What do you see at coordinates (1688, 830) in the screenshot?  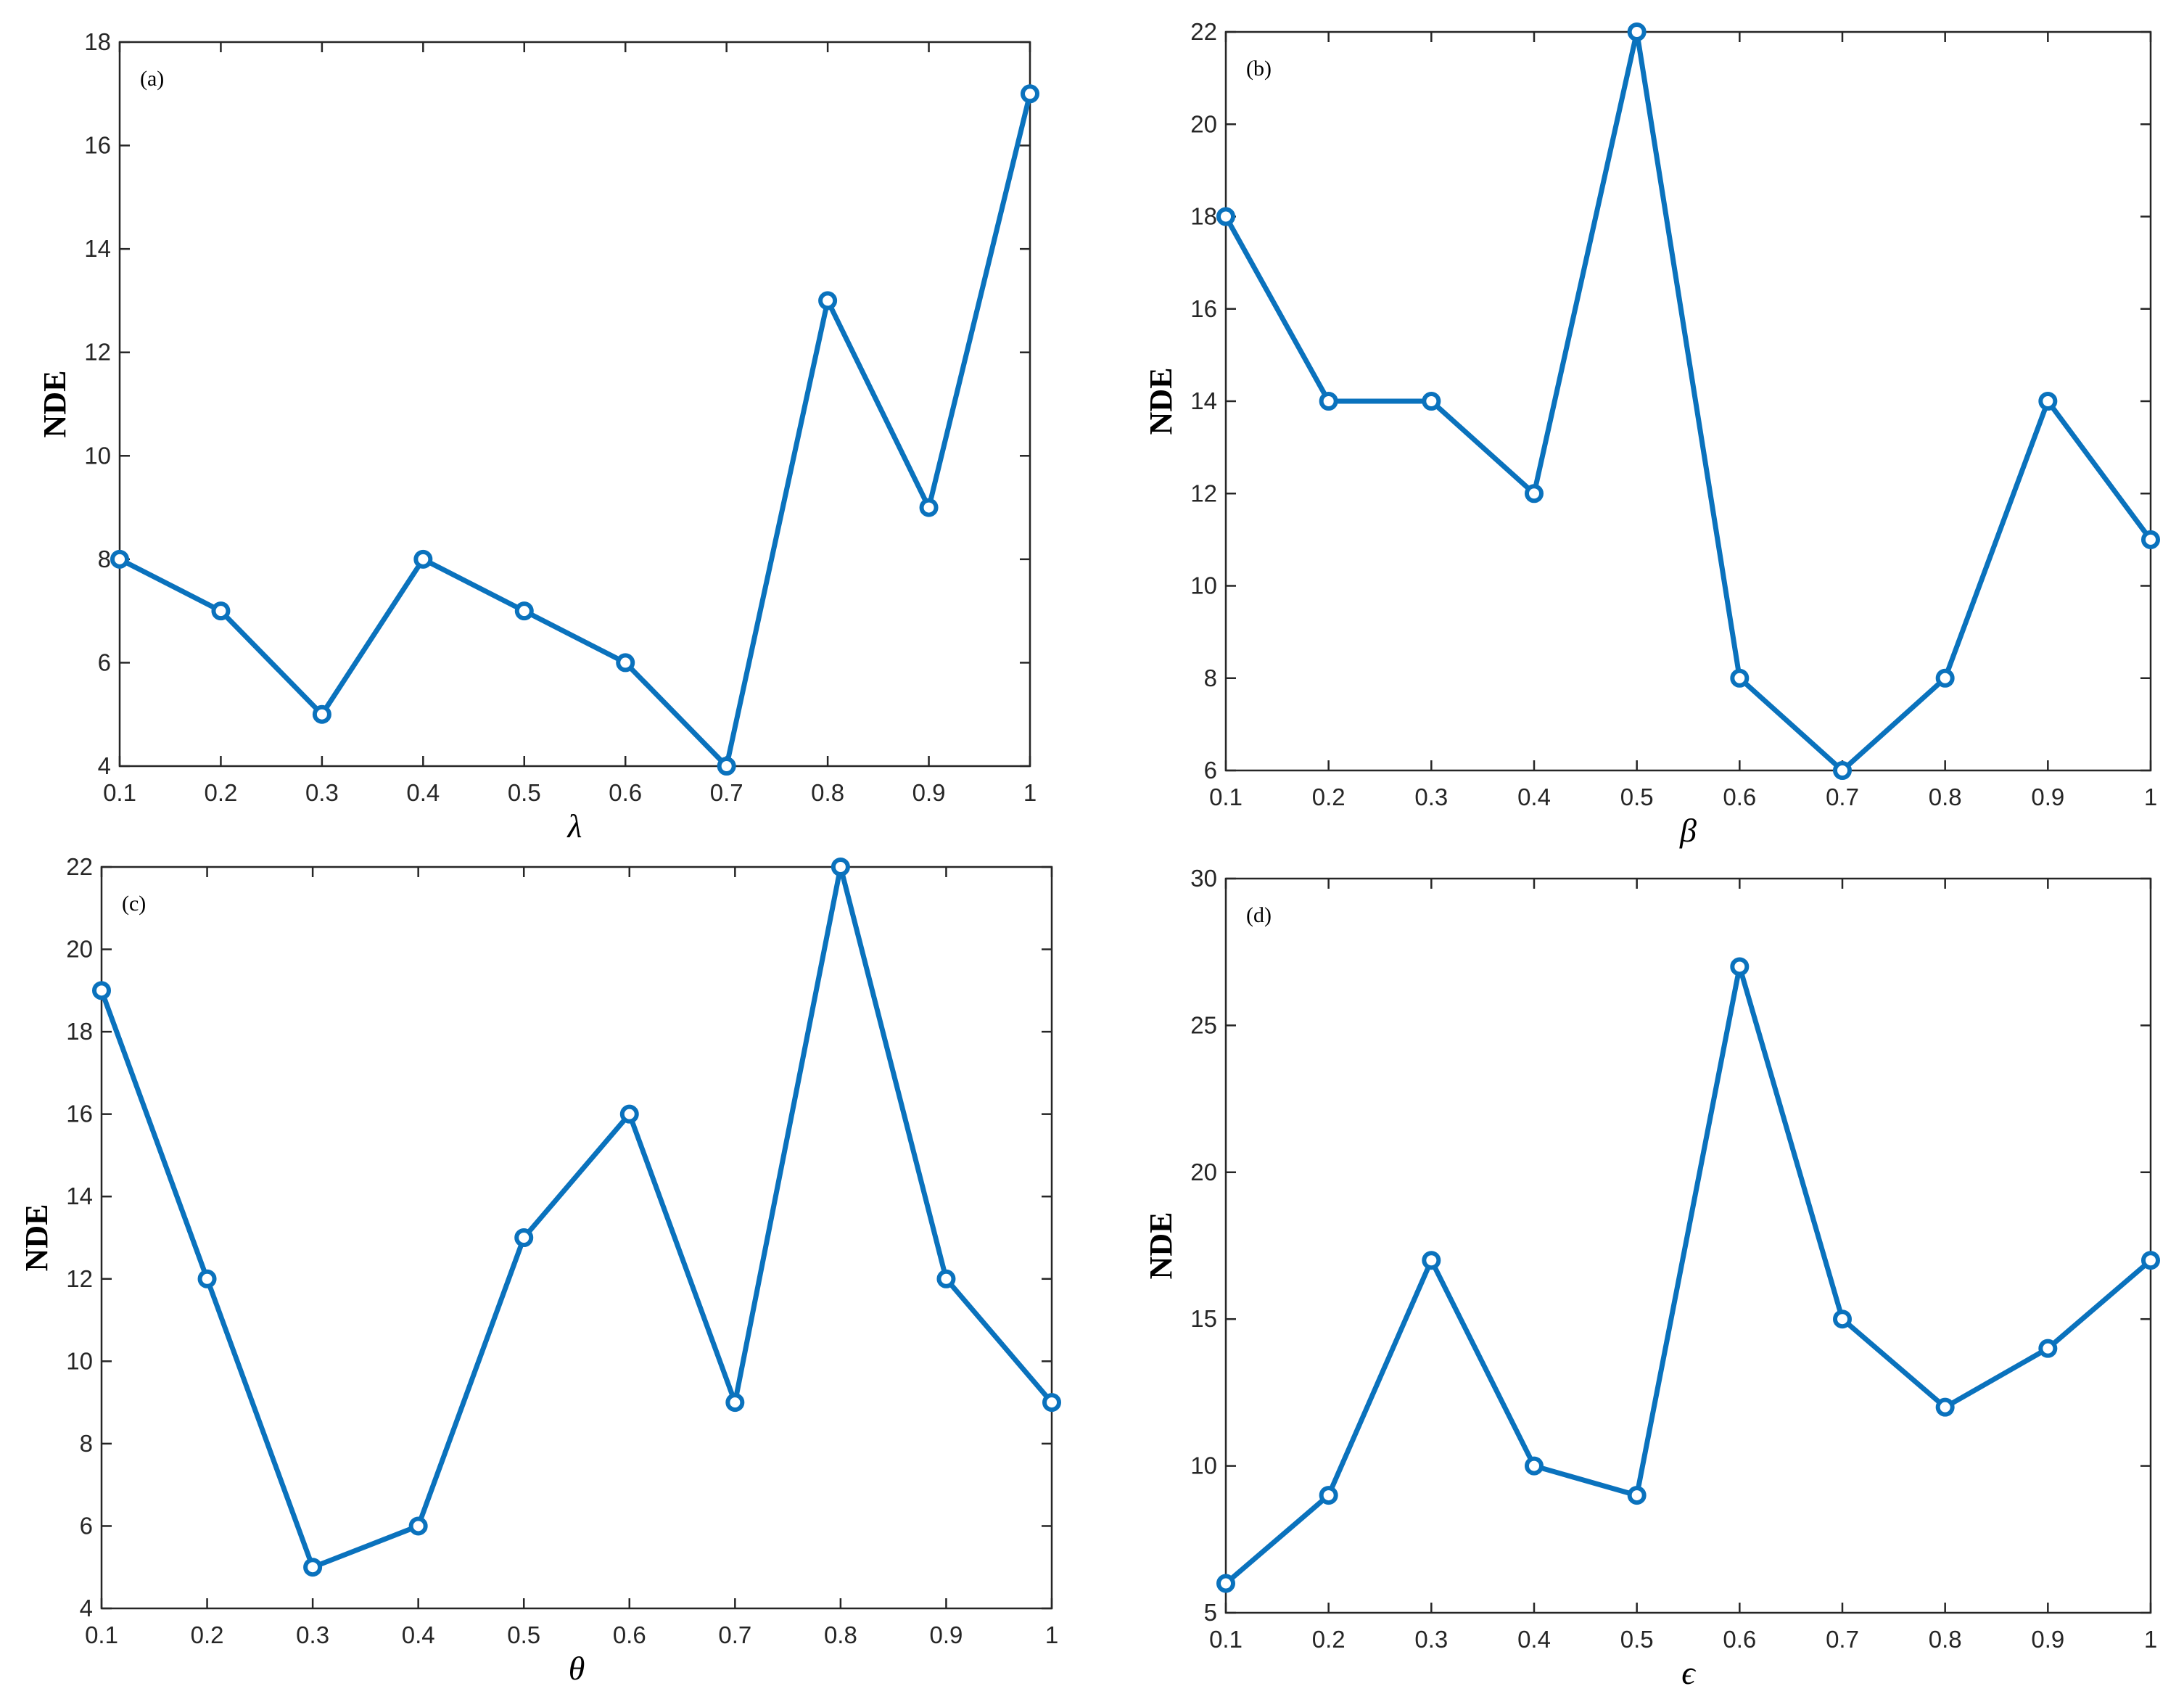 I see `panel-b-x-label: β` at bounding box center [1688, 830].